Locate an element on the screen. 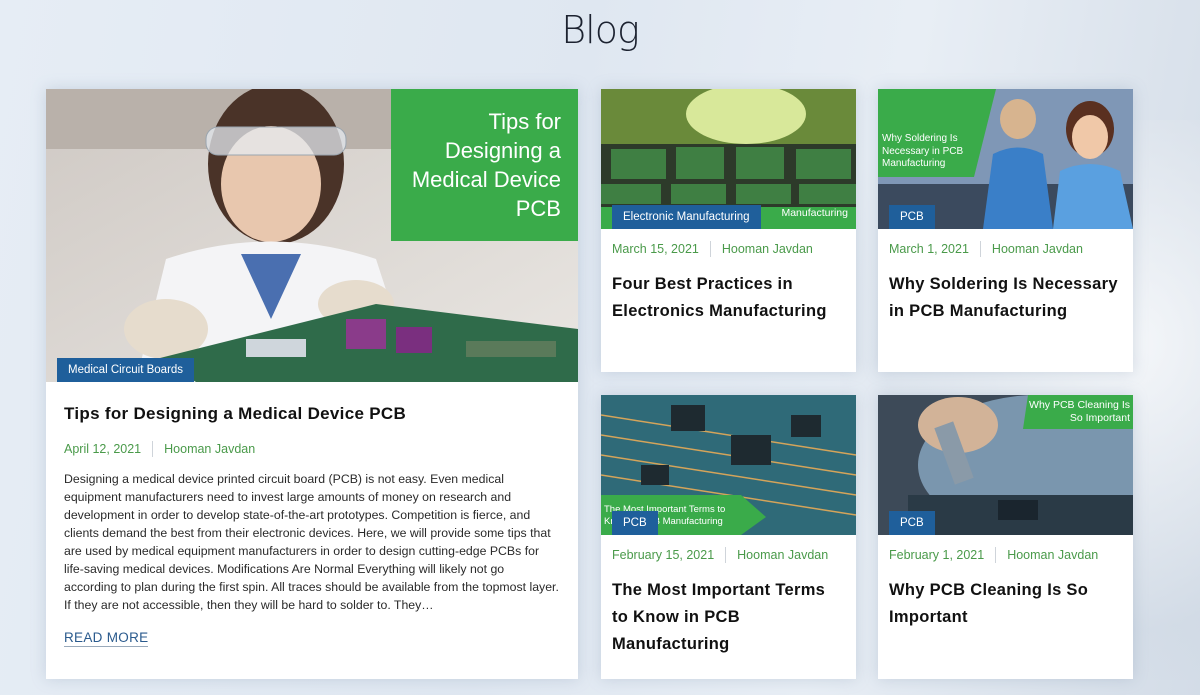 This screenshot has height=695, width=1200. post-meta: February 15, 2021 Hooman Javdan is located at coordinates (728, 555).